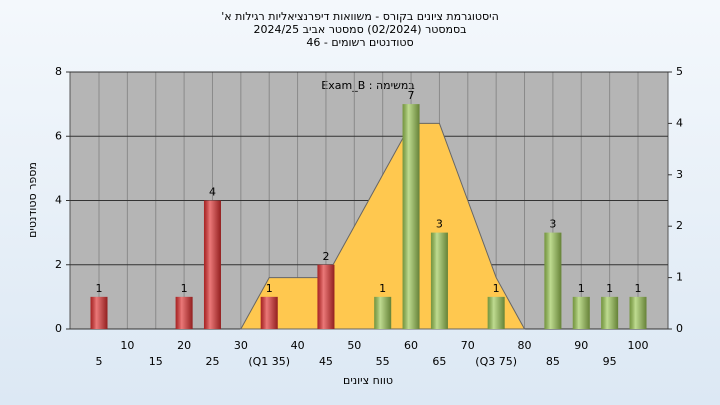  What do you see at coordinates (269, 361) in the screenshot?
I see `x-tick-label: (Q1 35)` at bounding box center [269, 361].